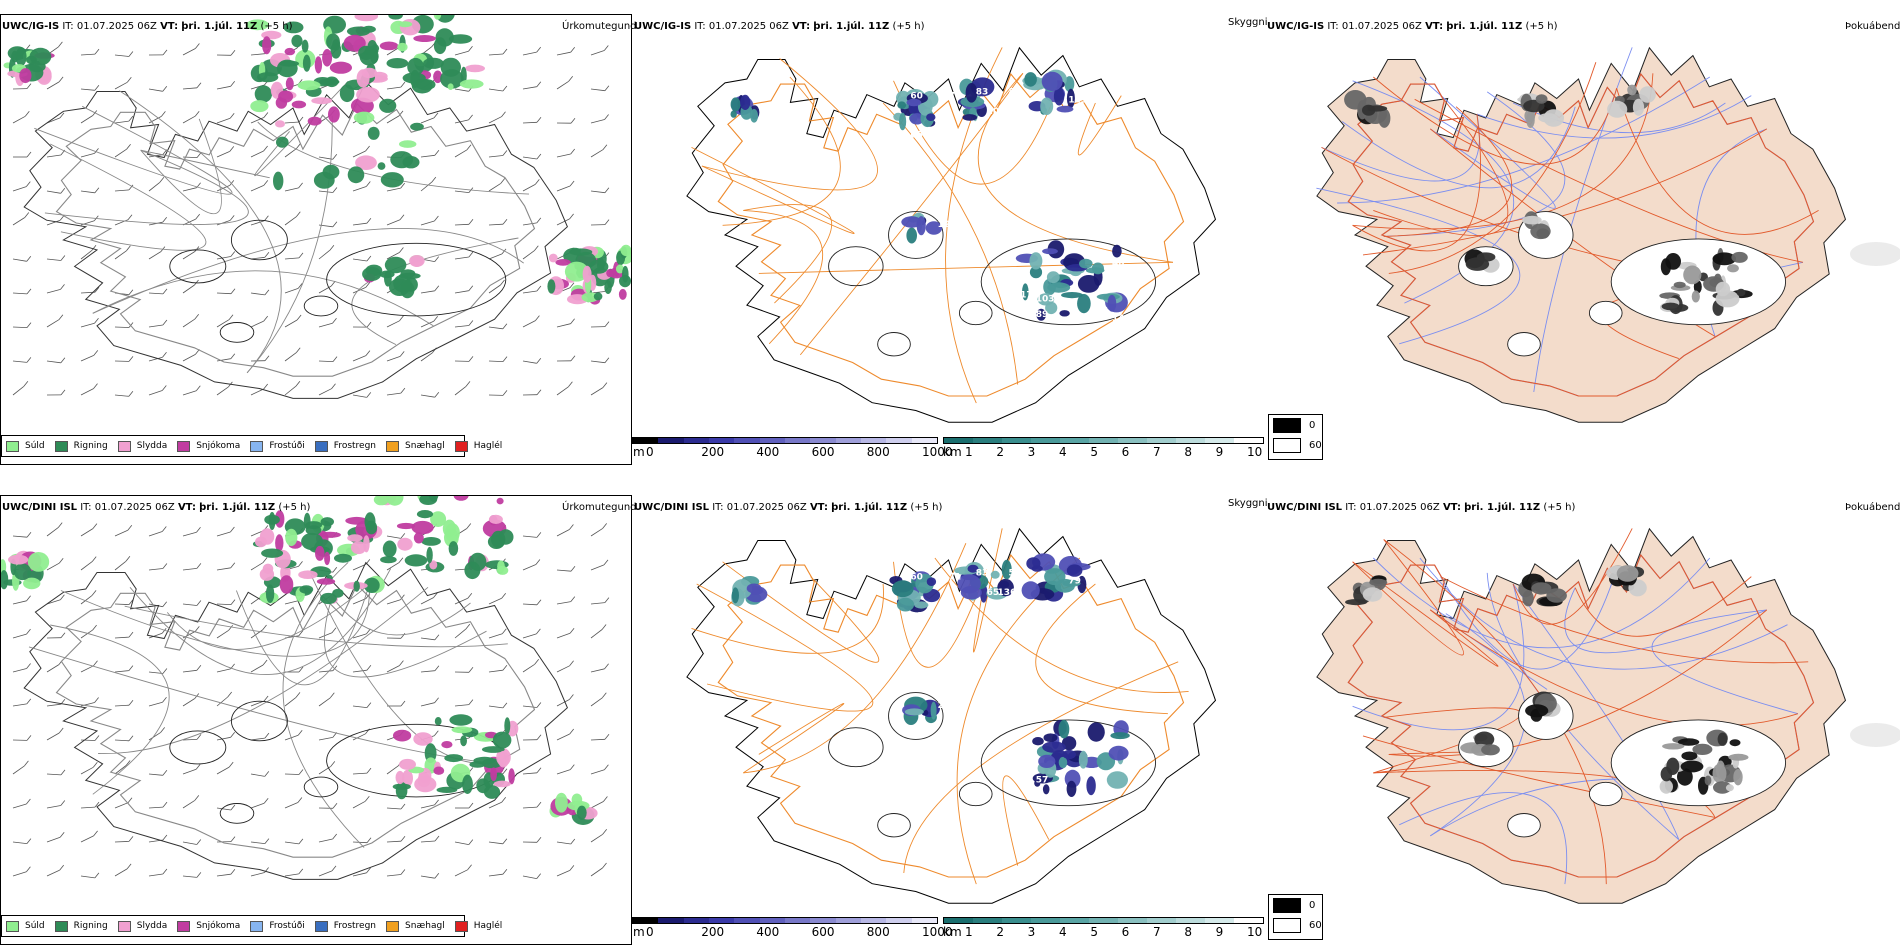  Describe the element at coordinates (792, 931) in the screenshot. I see `height-colorbar-labels: 0 200 400 600 800 1000` at that location.